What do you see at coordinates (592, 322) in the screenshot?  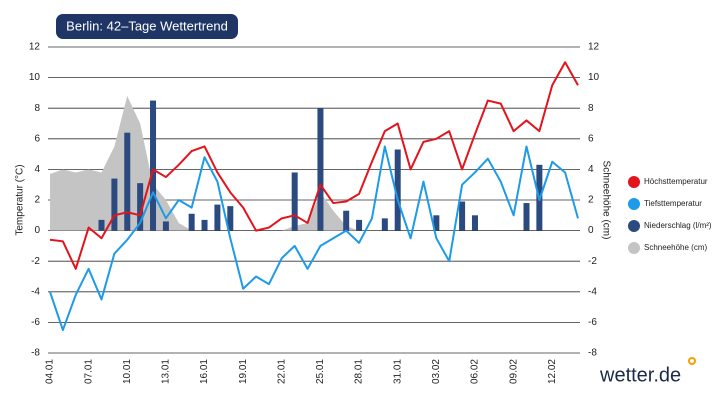 I see `y2-tick-label: -6` at bounding box center [592, 322].